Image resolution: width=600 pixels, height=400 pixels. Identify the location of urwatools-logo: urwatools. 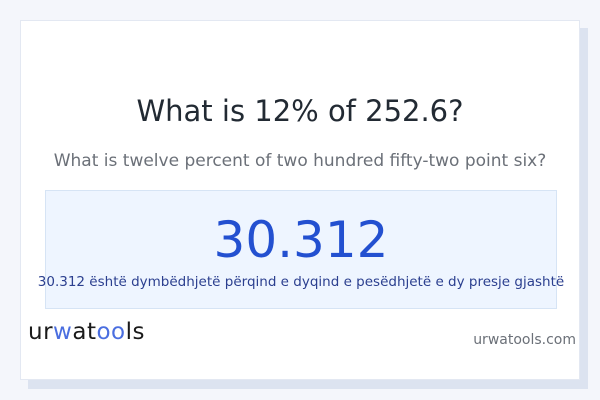
(87, 332).